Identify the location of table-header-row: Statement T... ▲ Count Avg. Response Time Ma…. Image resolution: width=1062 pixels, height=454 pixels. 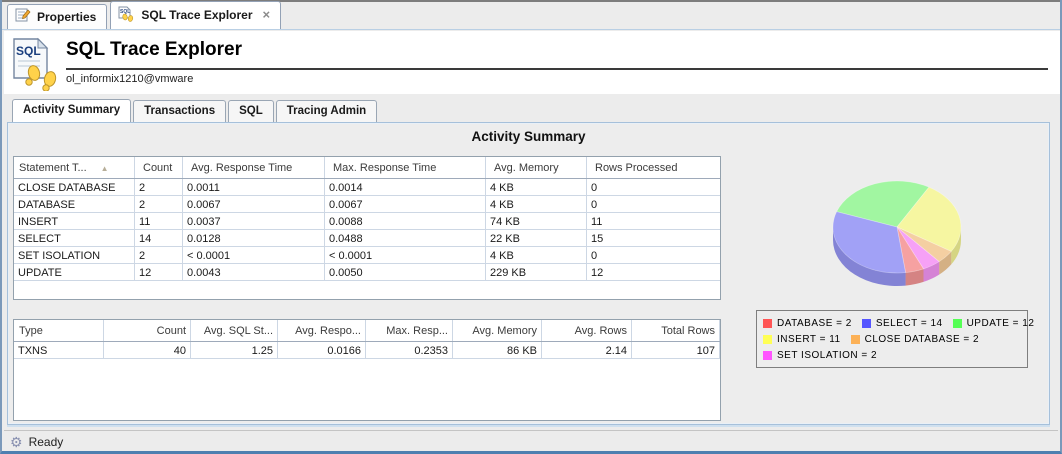
(367, 168).